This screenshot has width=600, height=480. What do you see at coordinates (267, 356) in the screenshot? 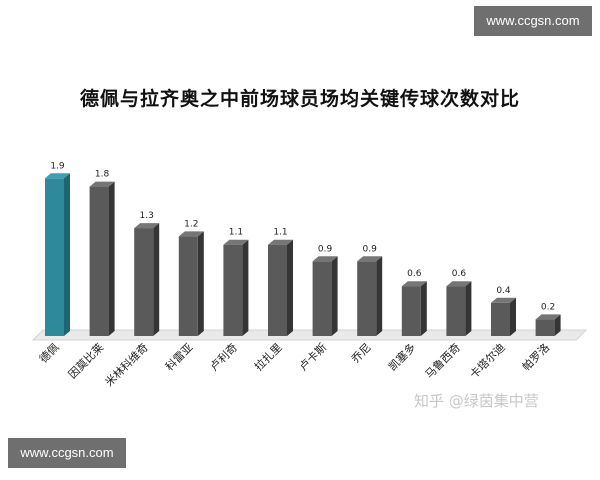
I see `category-label: 拉扎里` at bounding box center [267, 356].